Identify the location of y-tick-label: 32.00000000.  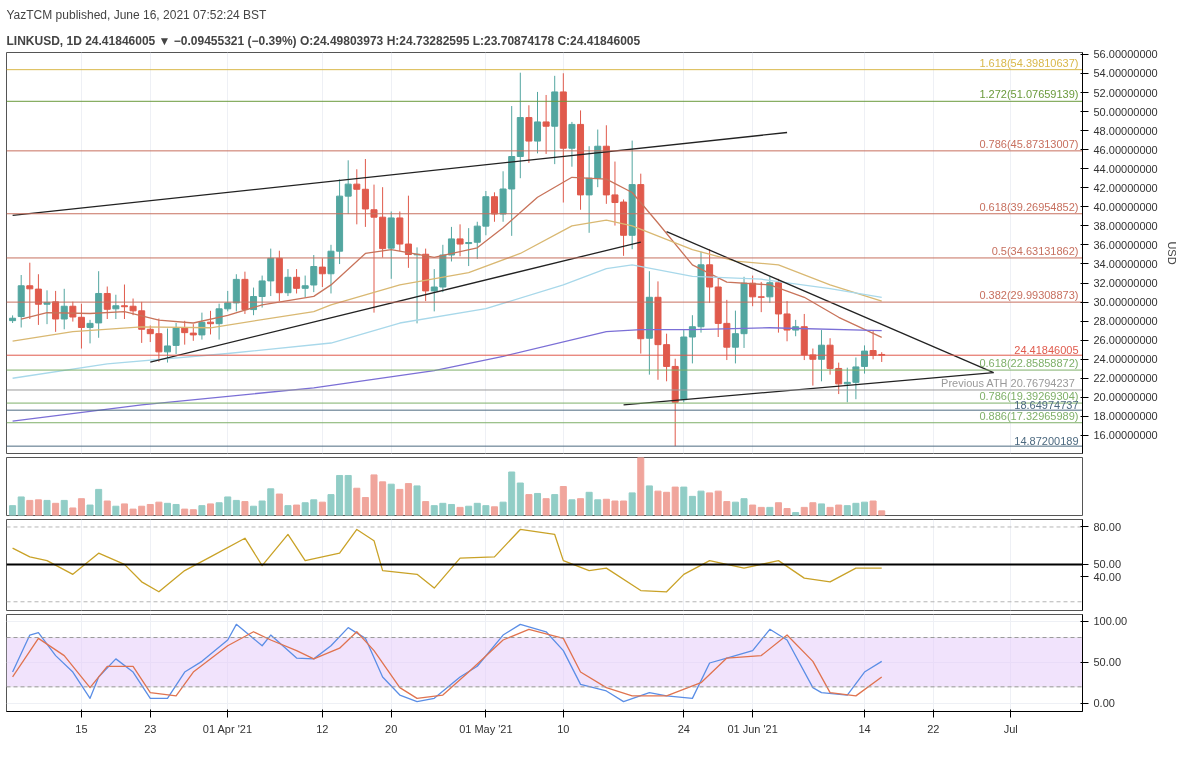
(1125, 283).